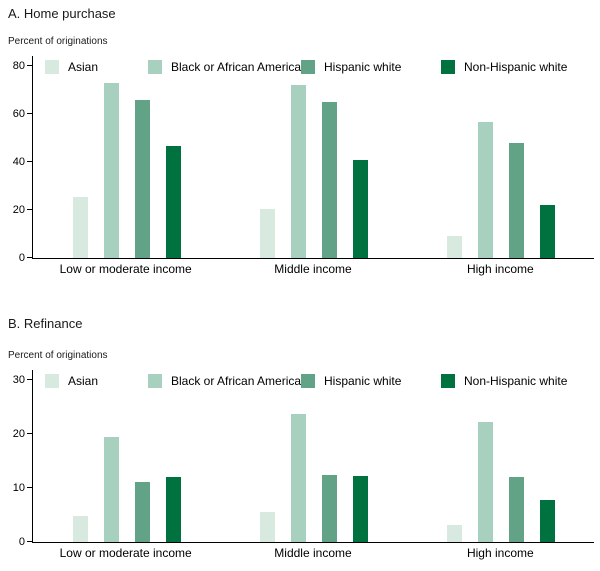 This screenshot has width=600, height=571. What do you see at coordinates (18, 162) in the screenshot?
I see `y-tick-label: 40` at bounding box center [18, 162].